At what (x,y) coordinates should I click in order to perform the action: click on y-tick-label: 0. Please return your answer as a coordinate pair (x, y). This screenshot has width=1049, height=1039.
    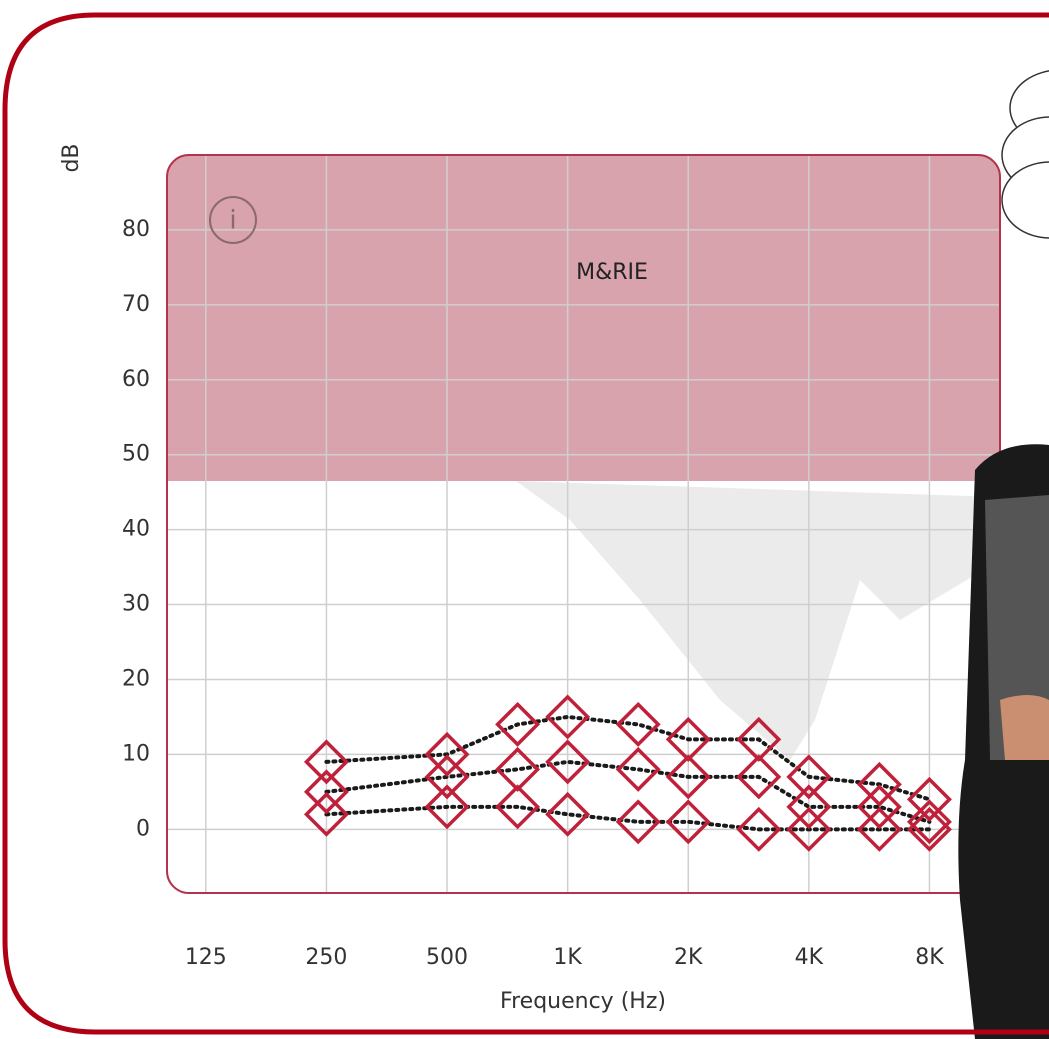
    Looking at the image, I should click on (143, 828).